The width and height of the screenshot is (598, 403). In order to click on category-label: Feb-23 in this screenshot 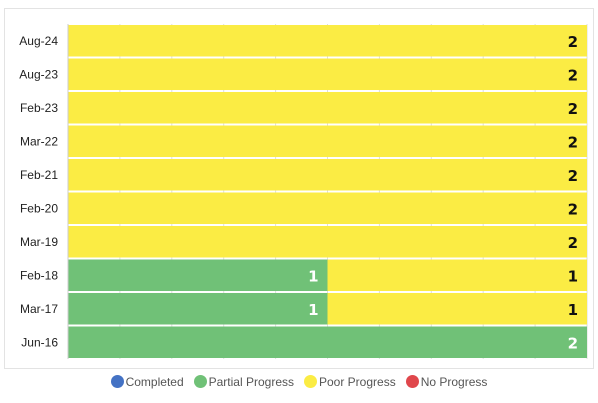, I will do `click(39, 108)`.